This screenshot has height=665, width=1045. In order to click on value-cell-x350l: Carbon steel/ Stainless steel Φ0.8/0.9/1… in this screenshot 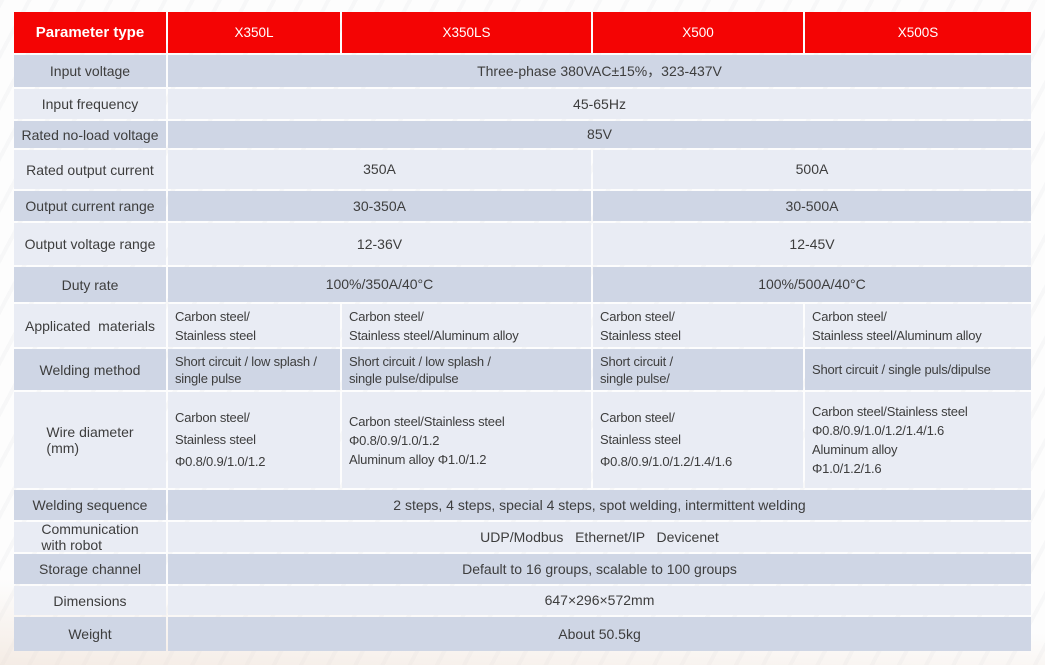, I will do `click(254, 440)`.